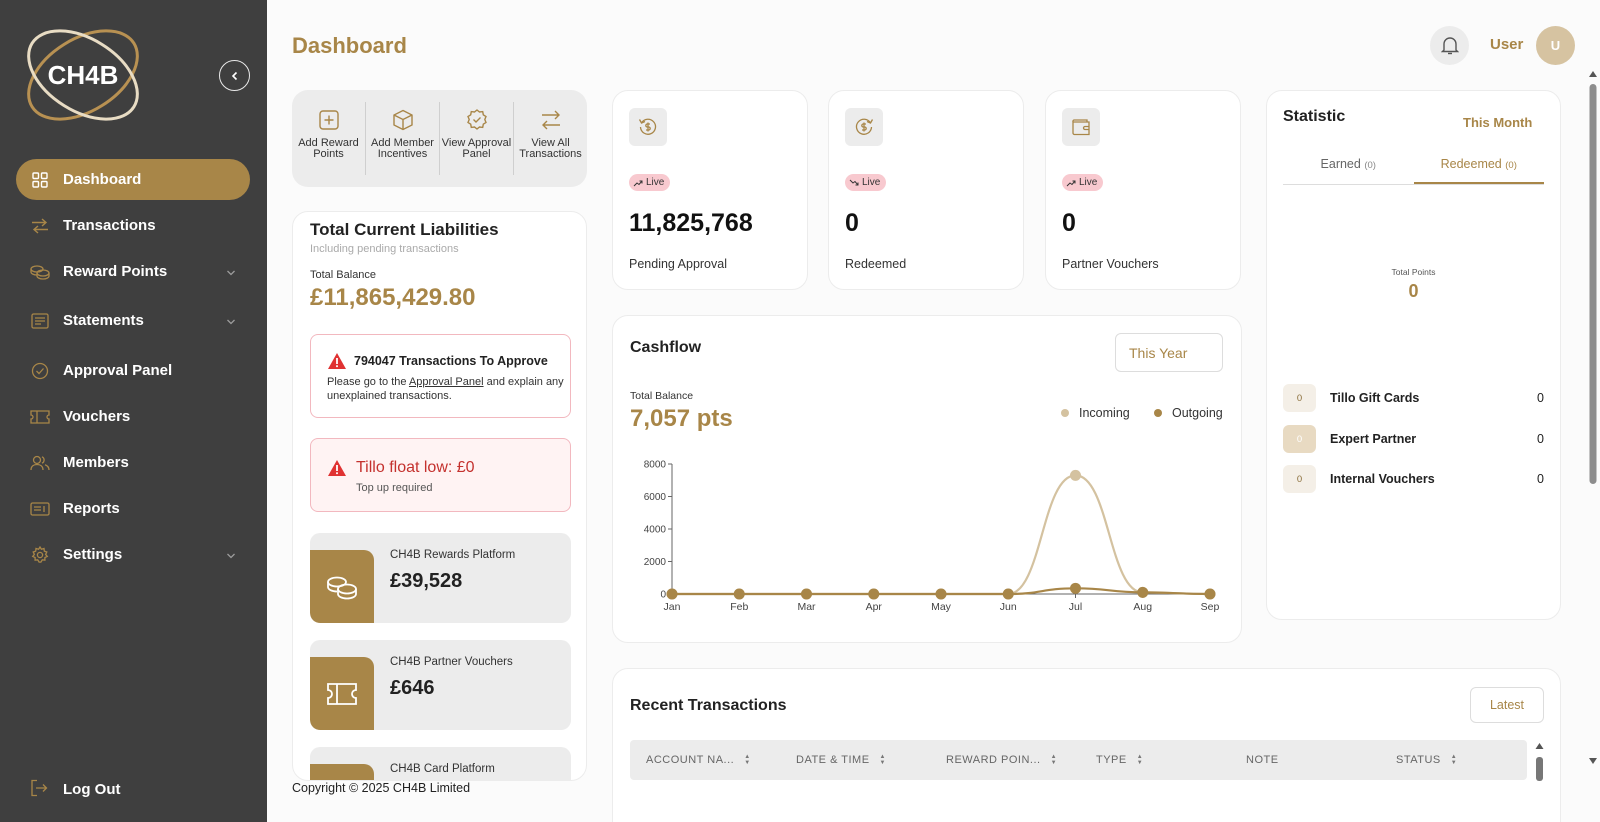 This screenshot has width=1600, height=822. What do you see at coordinates (1143, 190) in the screenshot?
I see `stat-card-partner-vouchers: Live 0 Partner Vouchers` at bounding box center [1143, 190].